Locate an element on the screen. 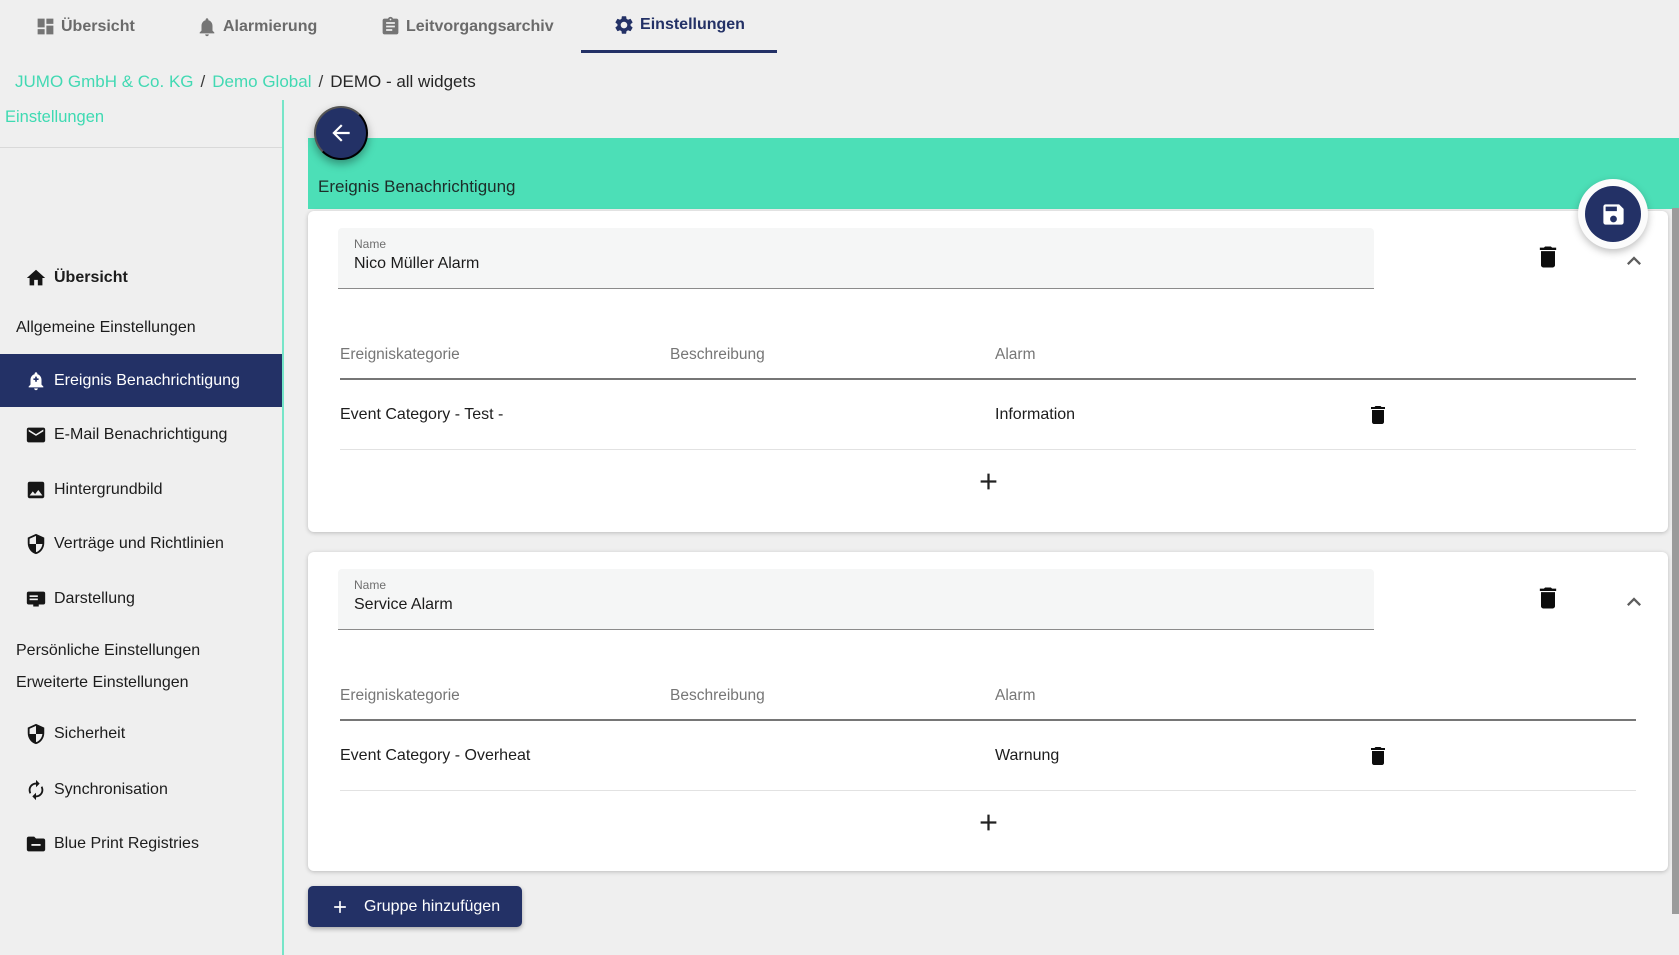  table-row: Event Category - Overheat Warnung is located at coordinates (988, 756).